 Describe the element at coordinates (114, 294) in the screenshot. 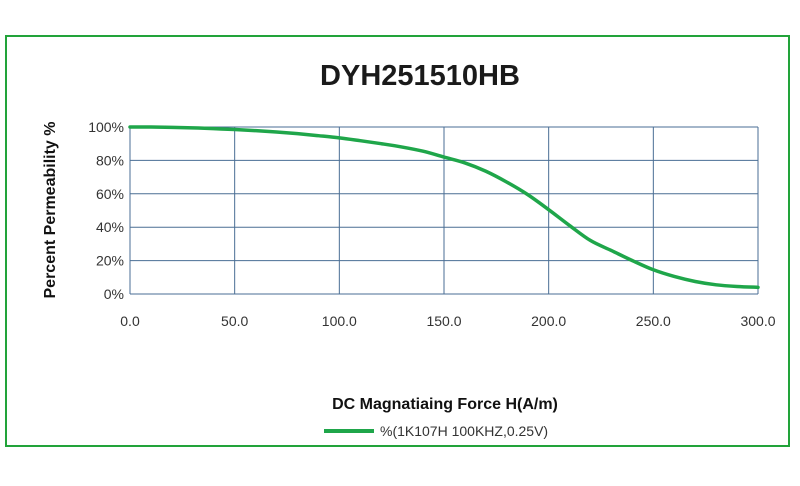

I see `y-tick-label: 0%` at that location.